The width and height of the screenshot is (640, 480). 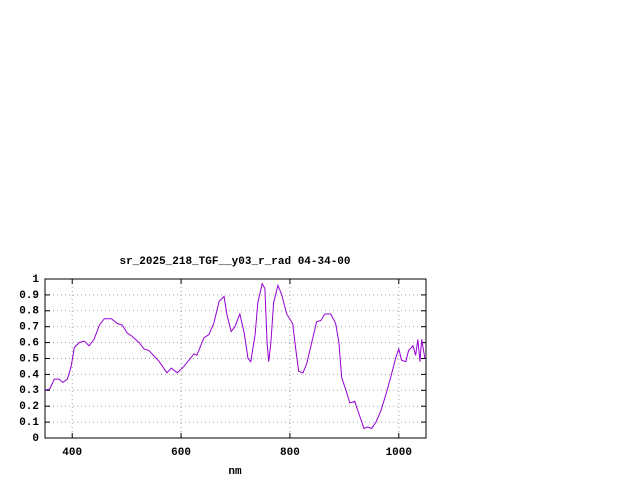 What do you see at coordinates (35, 439) in the screenshot?
I see `y-tick-label: 0` at bounding box center [35, 439].